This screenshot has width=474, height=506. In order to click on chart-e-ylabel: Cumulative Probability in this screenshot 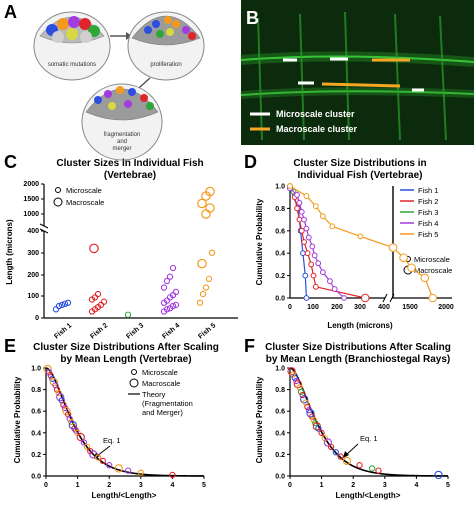, I will do `click(17, 419)`.